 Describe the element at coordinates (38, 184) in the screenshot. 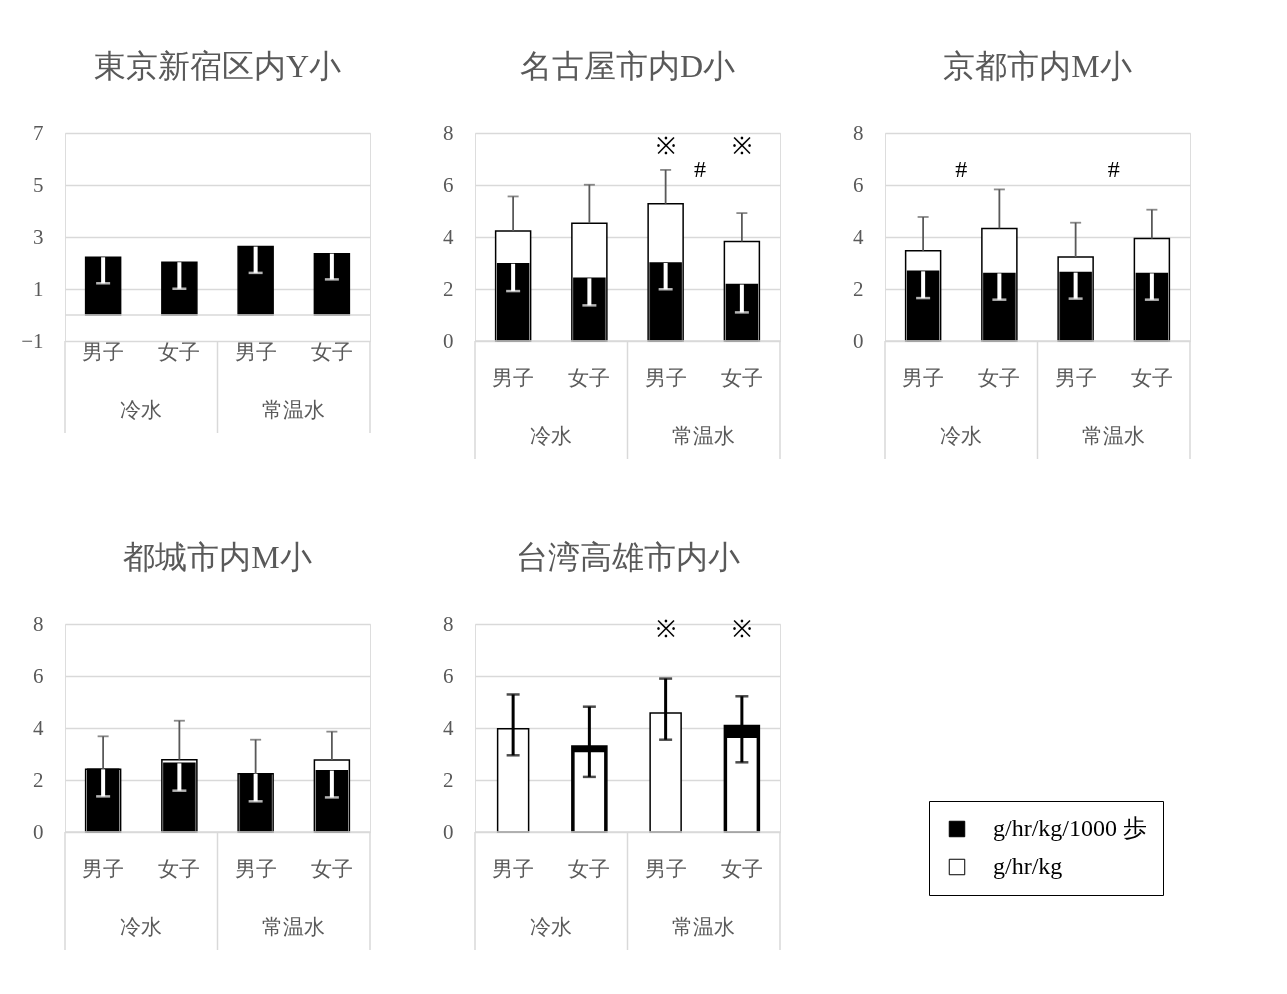

I see `y-tick-label: 5` at that location.